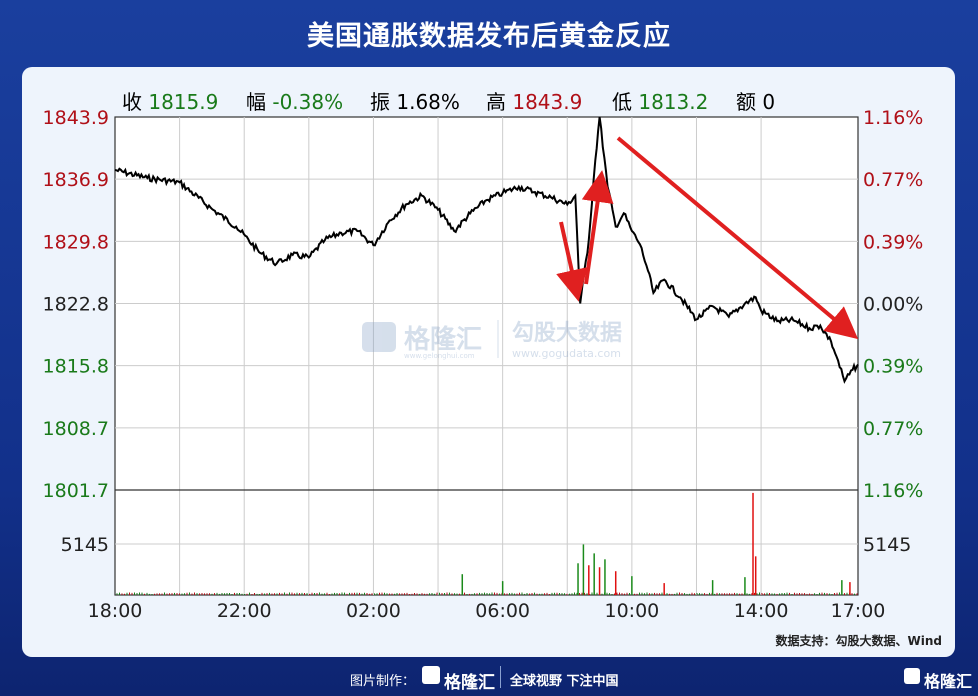 This screenshot has height=696, width=978. Describe the element at coordinates (756, 102) in the screenshot. I see `stat-amount: 额 0` at that location.